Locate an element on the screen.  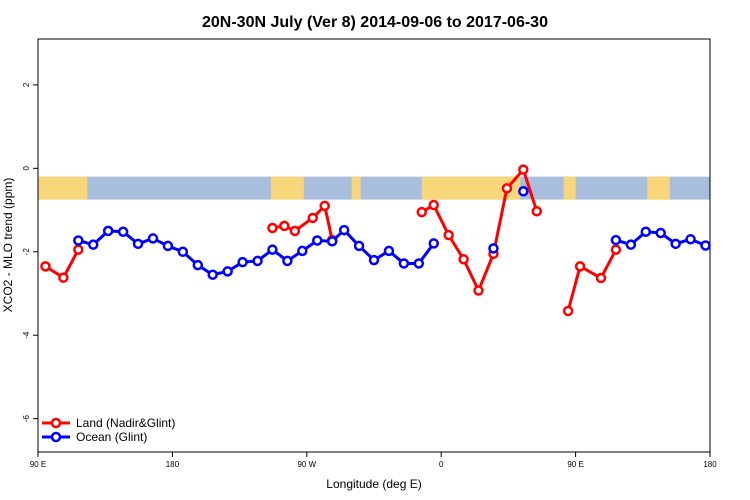
legend: Land (Nadir&Glint) Ocean (Glint) is located at coordinates (108, 430).